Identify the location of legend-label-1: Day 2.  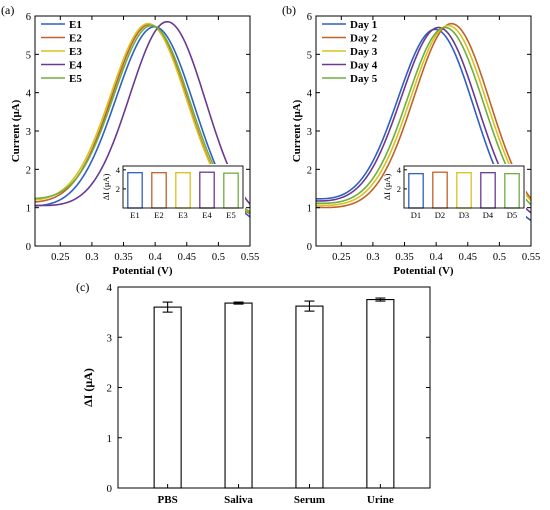
(364, 39).